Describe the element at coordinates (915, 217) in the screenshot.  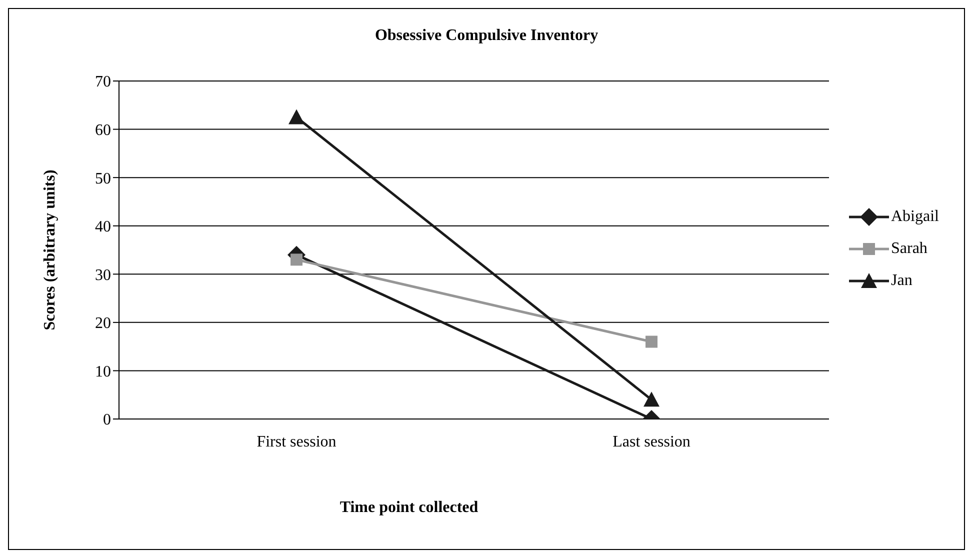
I see `legend-label: Abigail` at that location.